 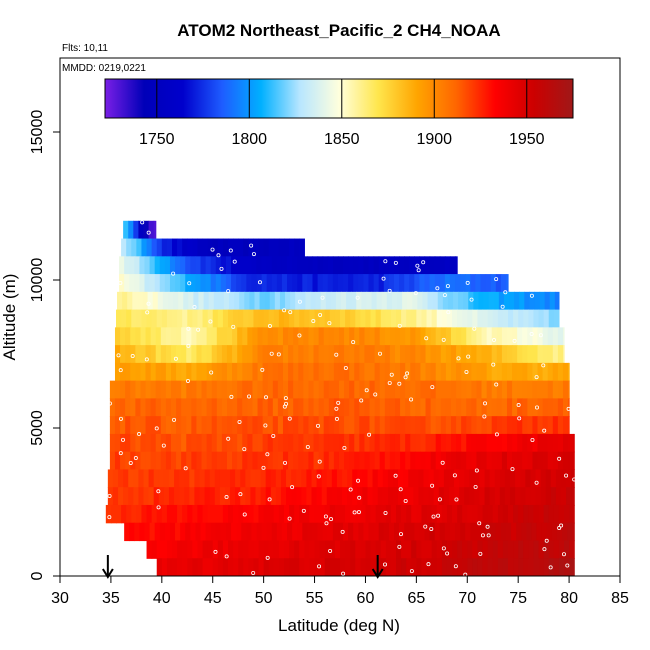 I want to click on x-axis: 30 35 40 45 50 55 60 65 70 75 80 85, so click(x=340, y=591).